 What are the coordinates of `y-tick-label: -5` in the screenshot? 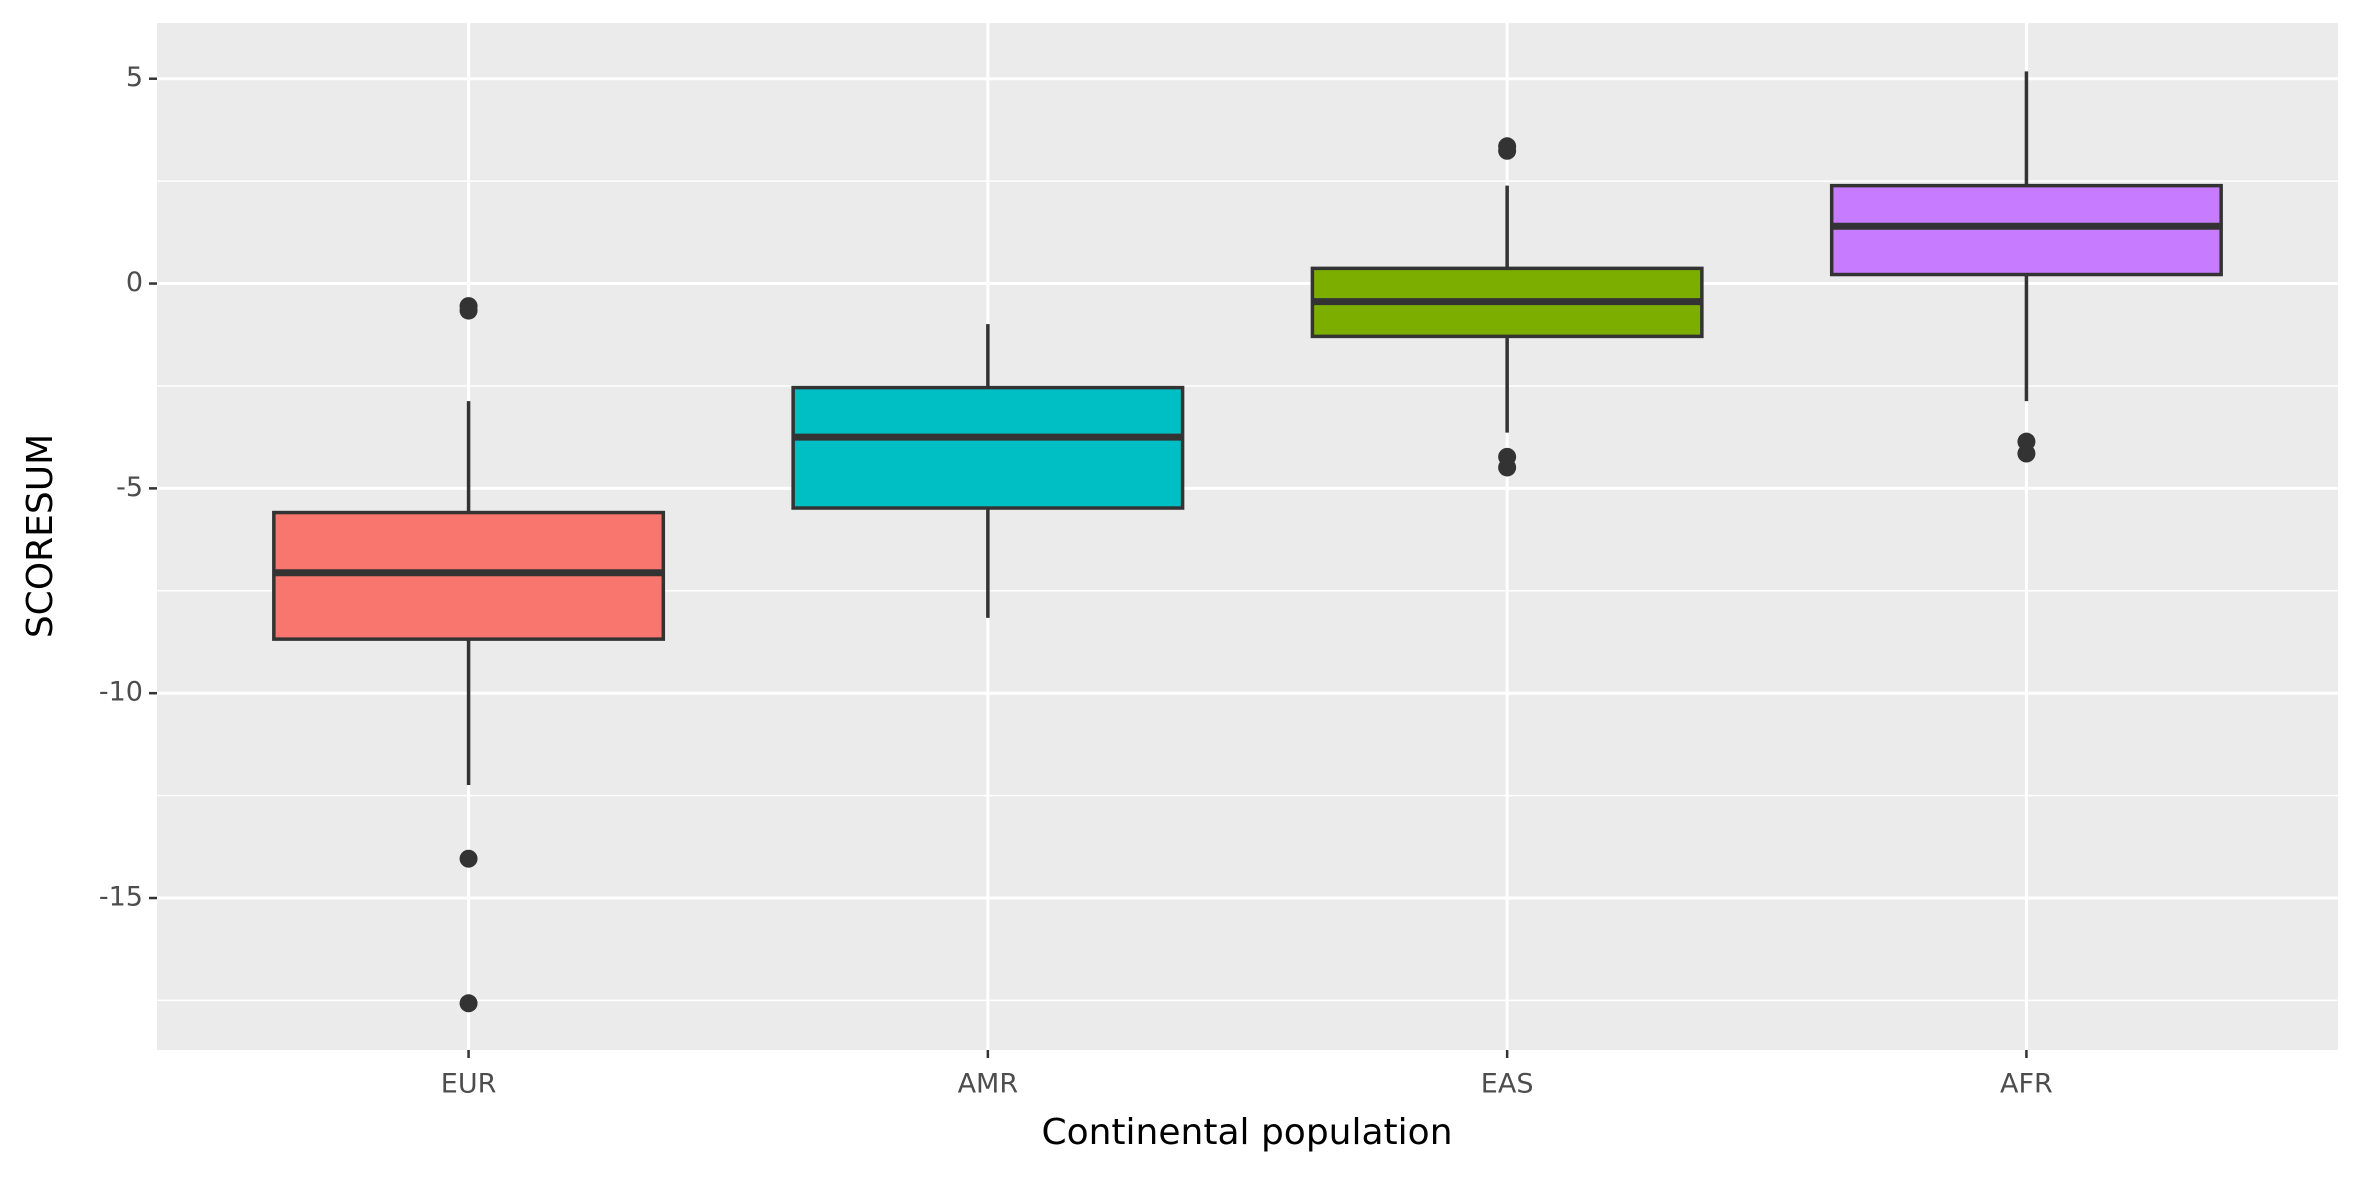 It's located at (129, 487).